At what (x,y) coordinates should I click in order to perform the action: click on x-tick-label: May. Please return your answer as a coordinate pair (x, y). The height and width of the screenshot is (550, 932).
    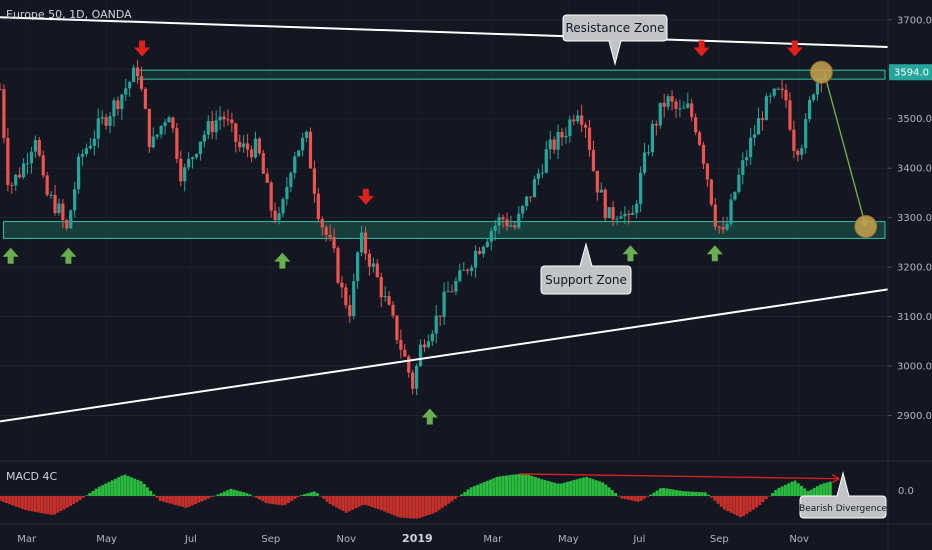
    Looking at the image, I should click on (568, 539).